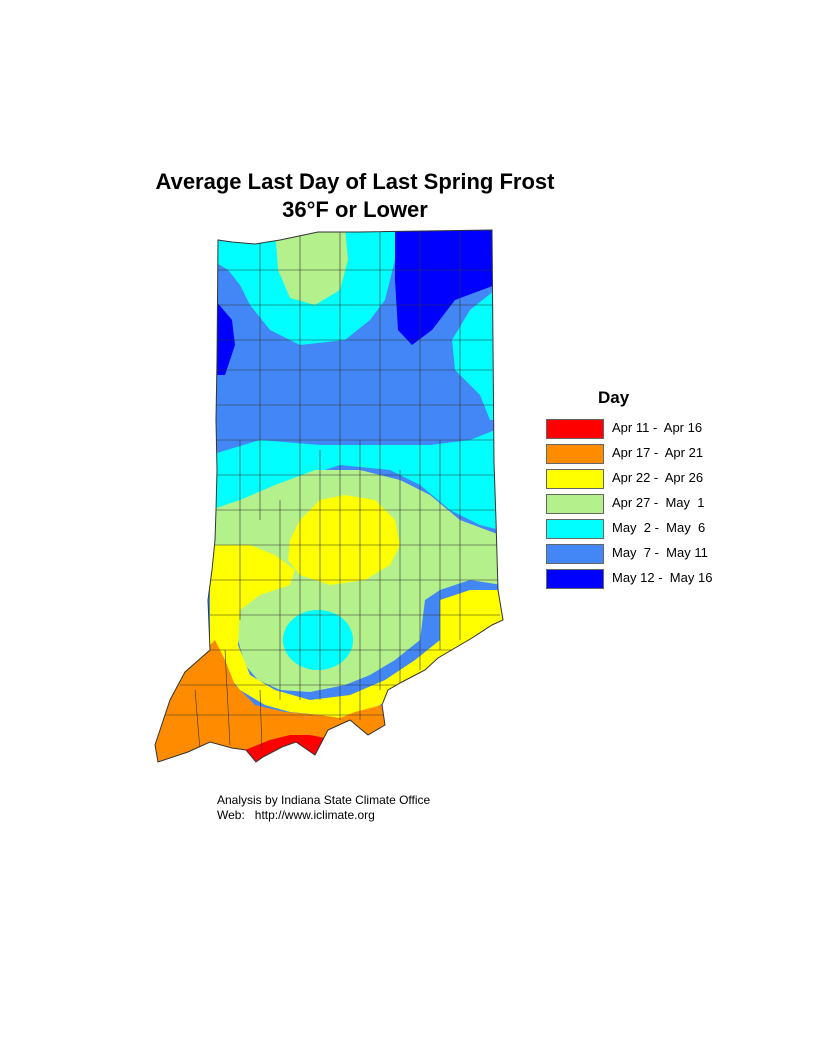  I want to click on credit-web: Web: http://www.iclimate.org, so click(296, 815).